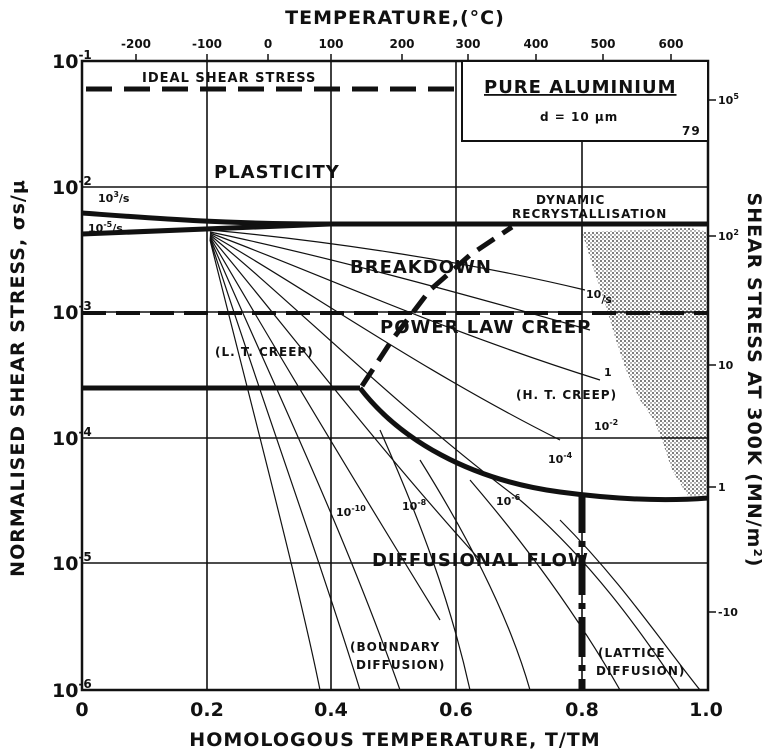 Image resolution: width=769 pixels, height=756 pixels. Describe the element at coordinates (18, 378) in the screenshot. I see `y-axis-title: NORMALISED SHEAR STRESS, σs/μ` at that location.